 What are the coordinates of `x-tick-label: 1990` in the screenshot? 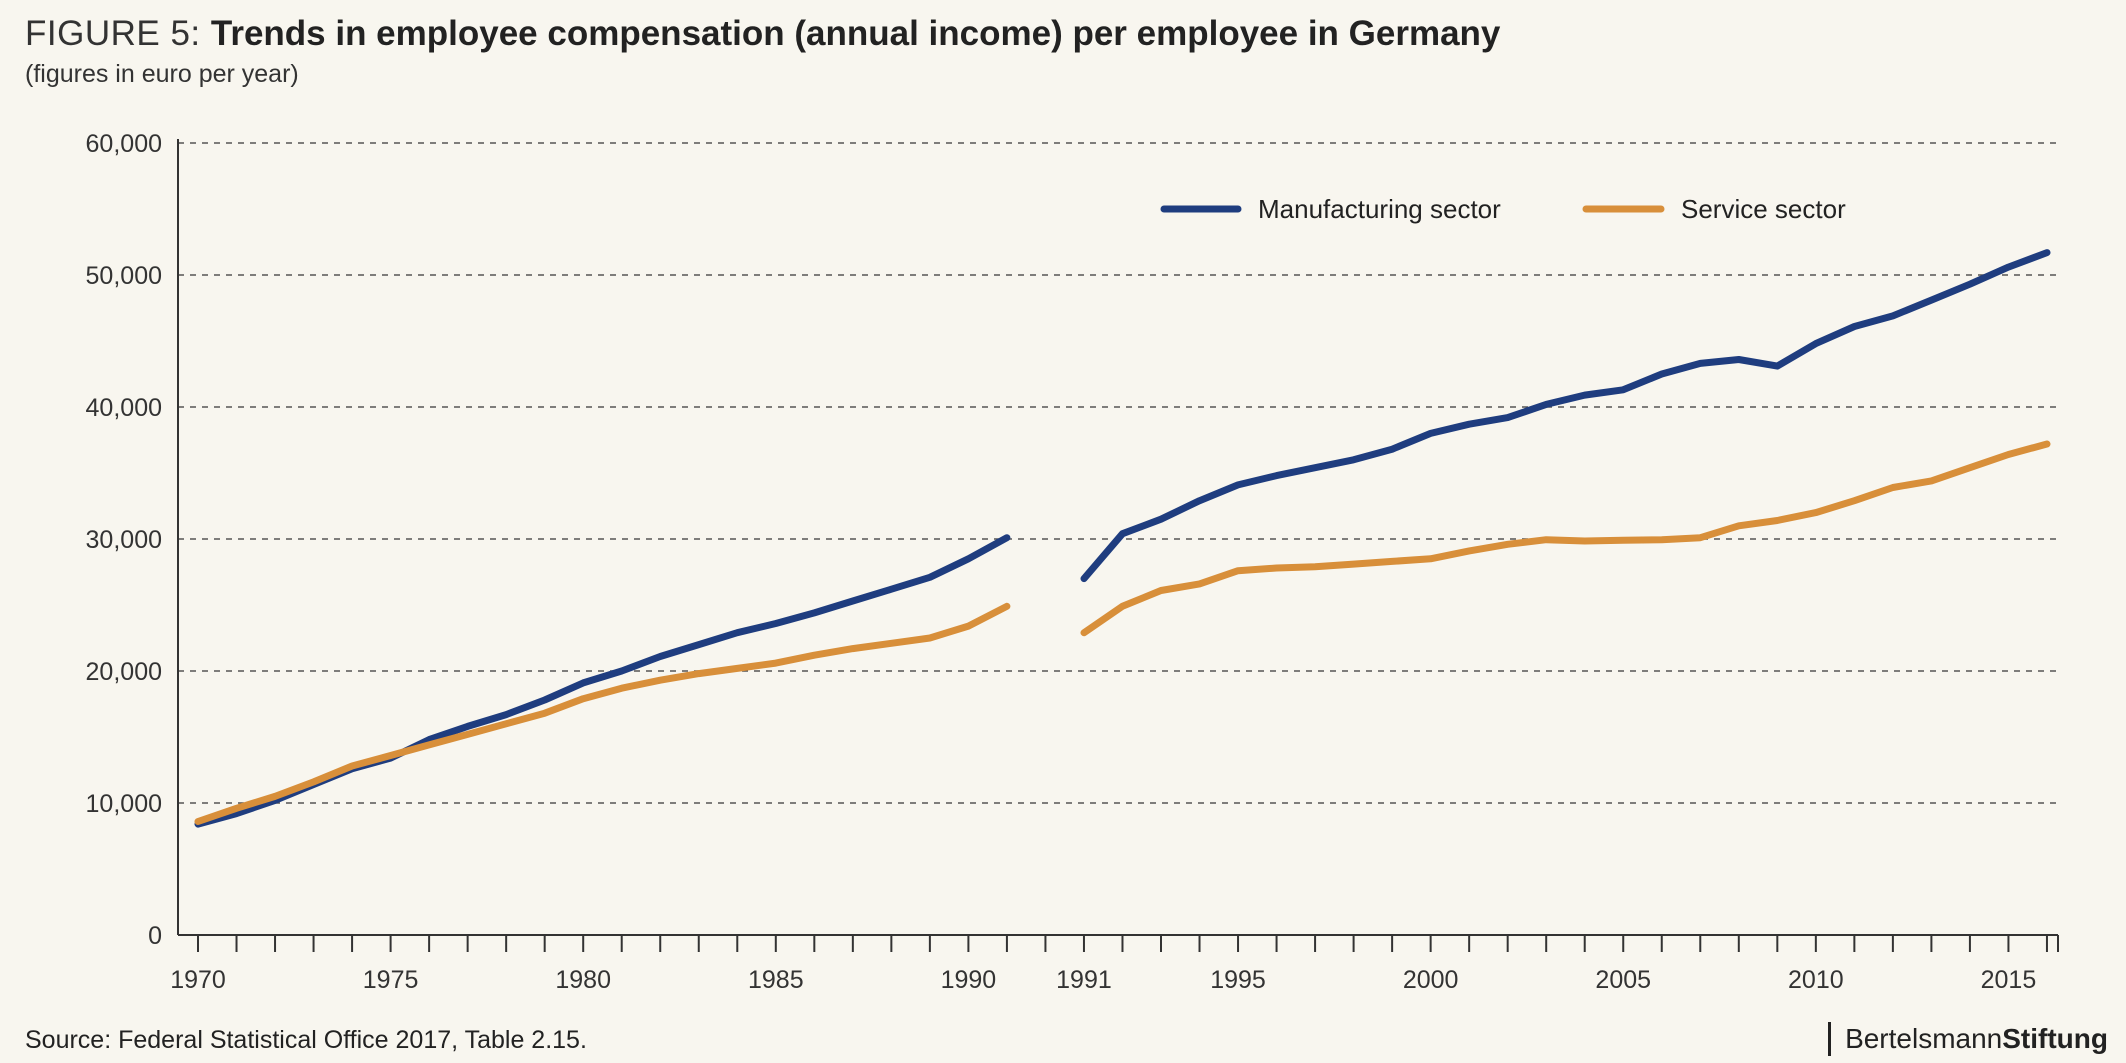 It's located at (969, 980).